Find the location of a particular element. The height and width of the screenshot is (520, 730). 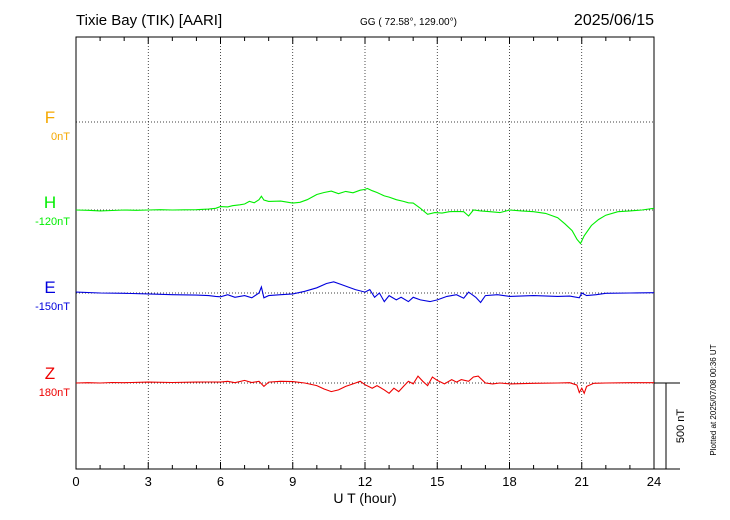

series-line-e is located at coordinates (365, 292).